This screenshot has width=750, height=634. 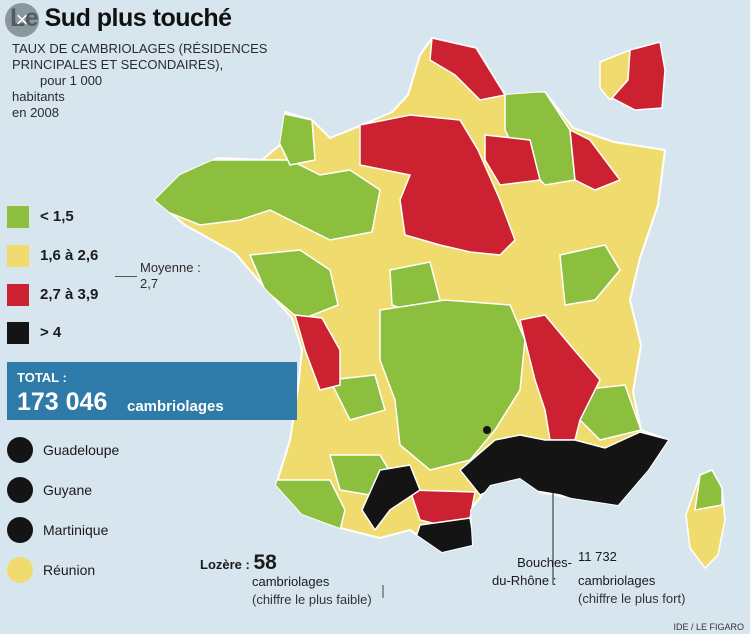 What do you see at coordinates (291, 581) in the screenshot?
I see `lozere-unit: cambriolages` at bounding box center [291, 581].